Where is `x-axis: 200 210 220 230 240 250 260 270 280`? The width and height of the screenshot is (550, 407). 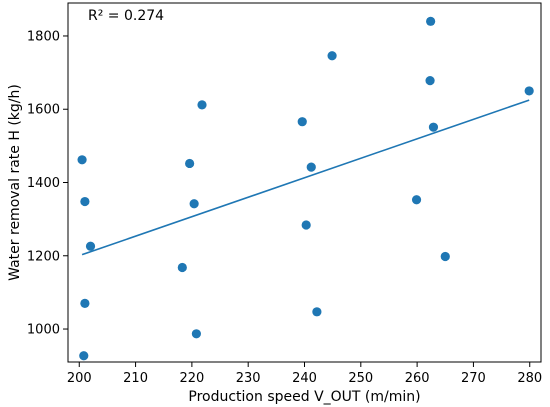
x-axis: 200 210 220 230 240 250 260 270 280 is located at coordinates (304, 374).